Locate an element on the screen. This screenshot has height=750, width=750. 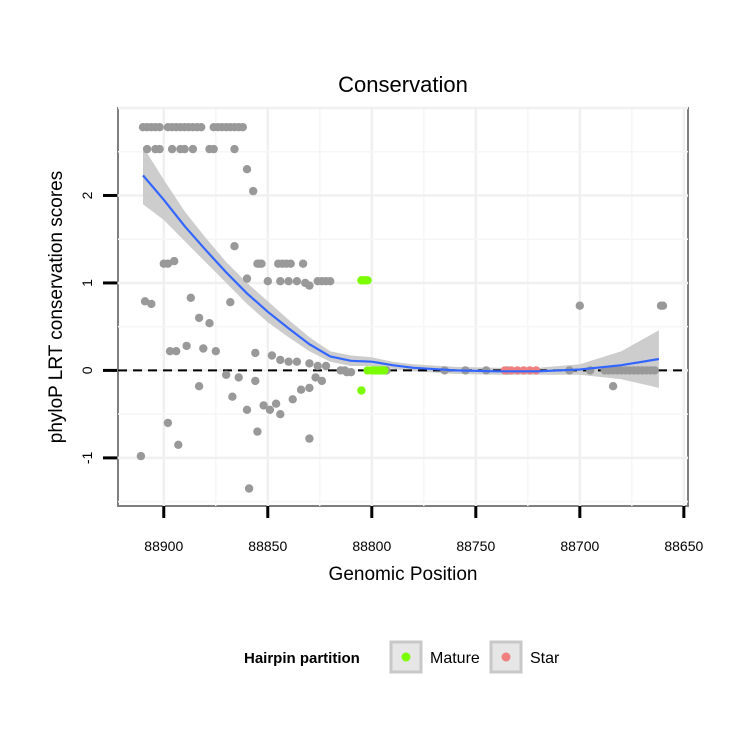
x-tick-label: 88700 is located at coordinates (579, 546).